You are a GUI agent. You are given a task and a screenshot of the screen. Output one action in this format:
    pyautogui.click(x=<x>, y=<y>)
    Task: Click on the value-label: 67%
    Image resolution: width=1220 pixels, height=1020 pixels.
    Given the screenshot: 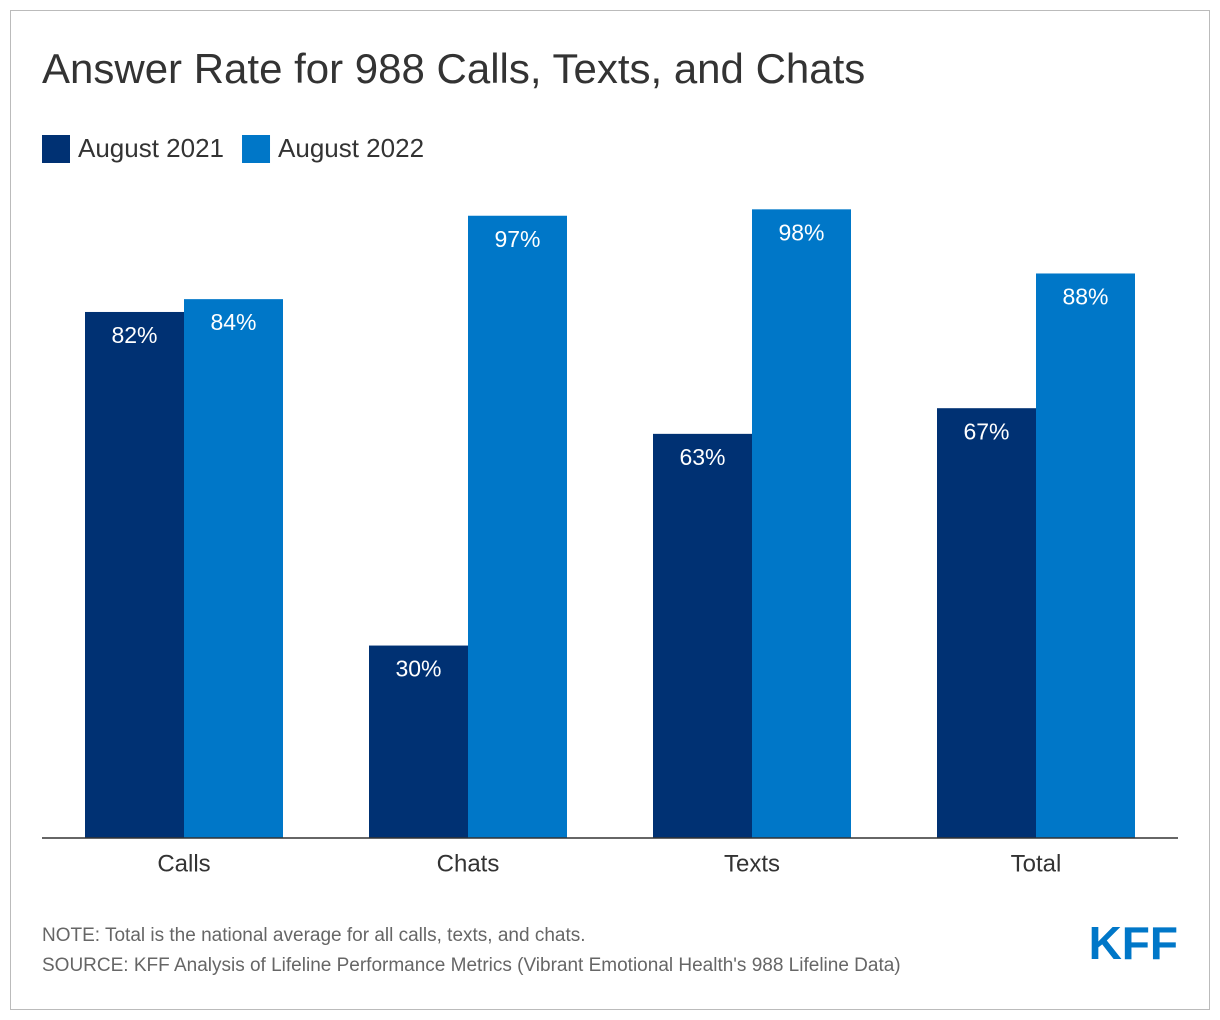 What is the action you would take?
    pyautogui.click(x=986, y=431)
    